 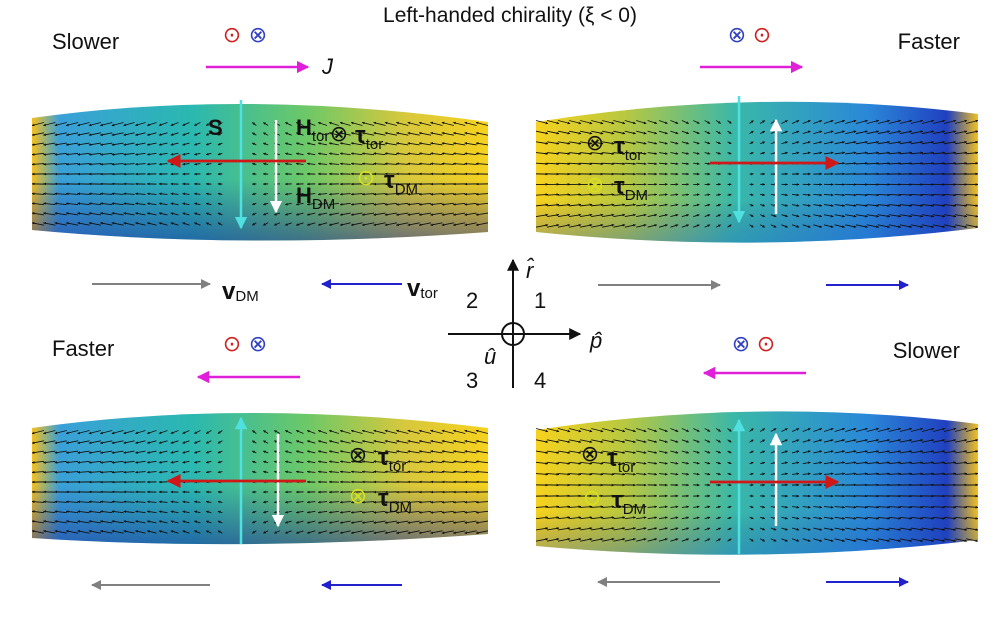 What do you see at coordinates (258, 34) in the screenshot?
I see `cross-in-symbol: ⊗` at bounding box center [258, 34].